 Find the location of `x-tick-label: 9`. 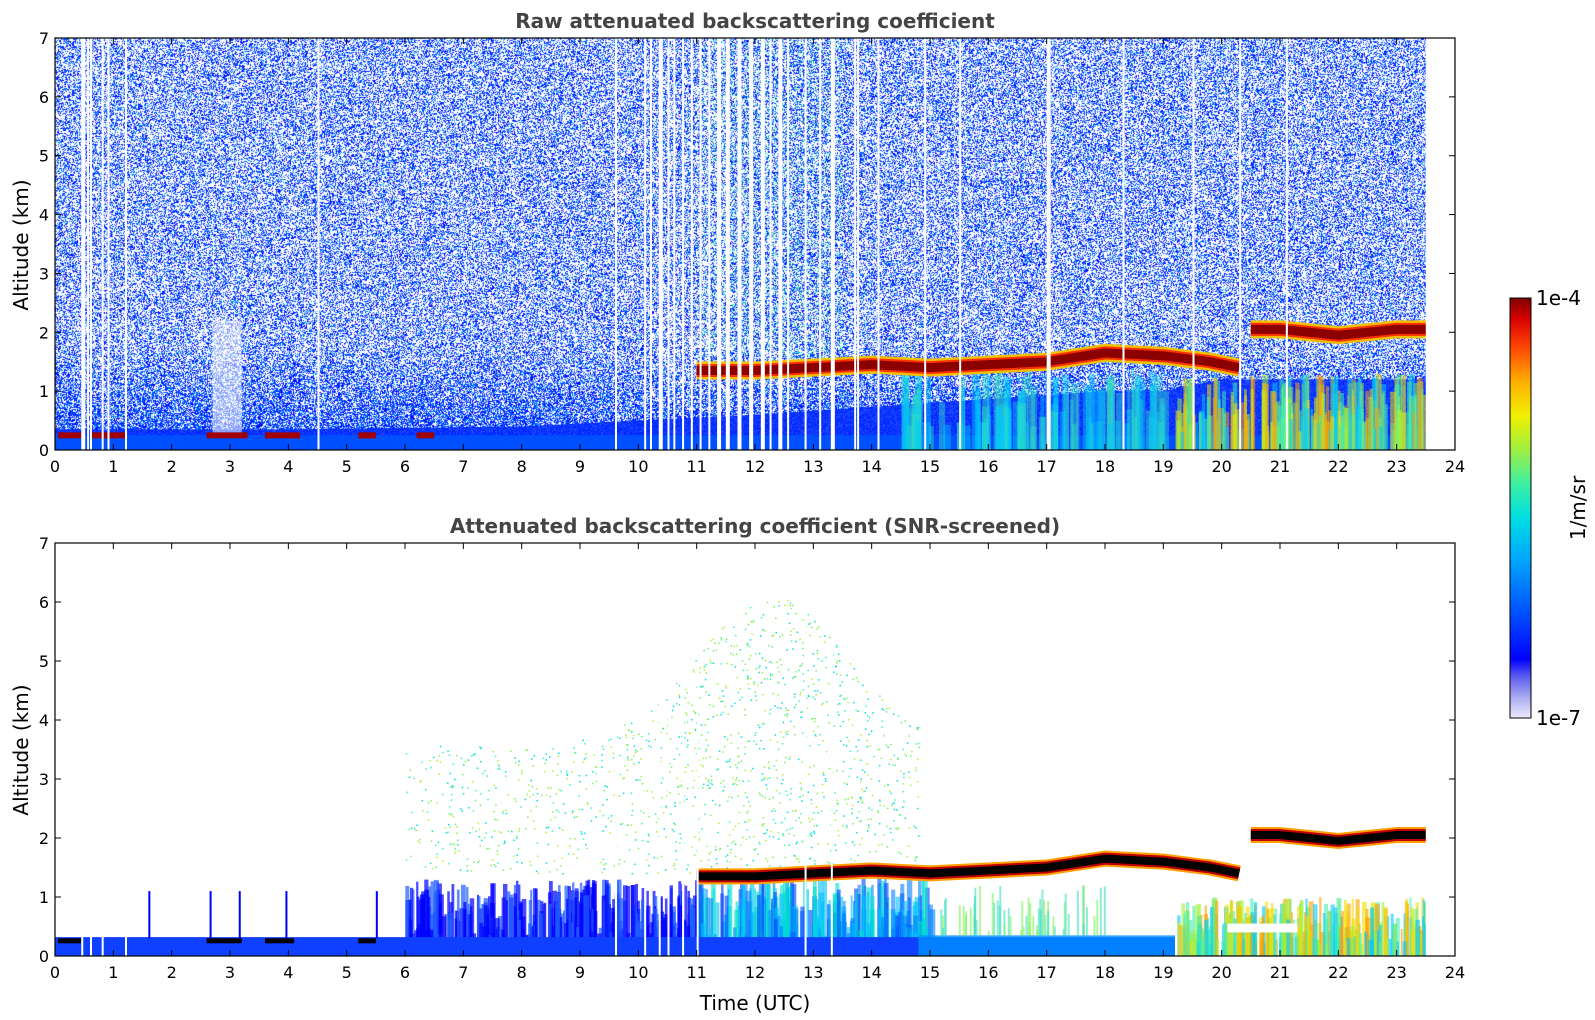

x-tick-label: 9 is located at coordinates (580, 466).